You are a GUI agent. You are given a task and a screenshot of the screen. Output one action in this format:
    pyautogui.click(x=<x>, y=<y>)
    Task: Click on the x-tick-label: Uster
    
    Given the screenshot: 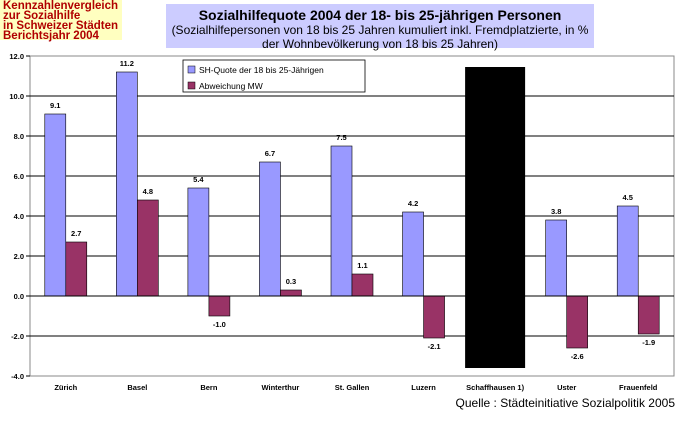 What is the action you would take?
    pyautogui.click(x=566, y=387)
    